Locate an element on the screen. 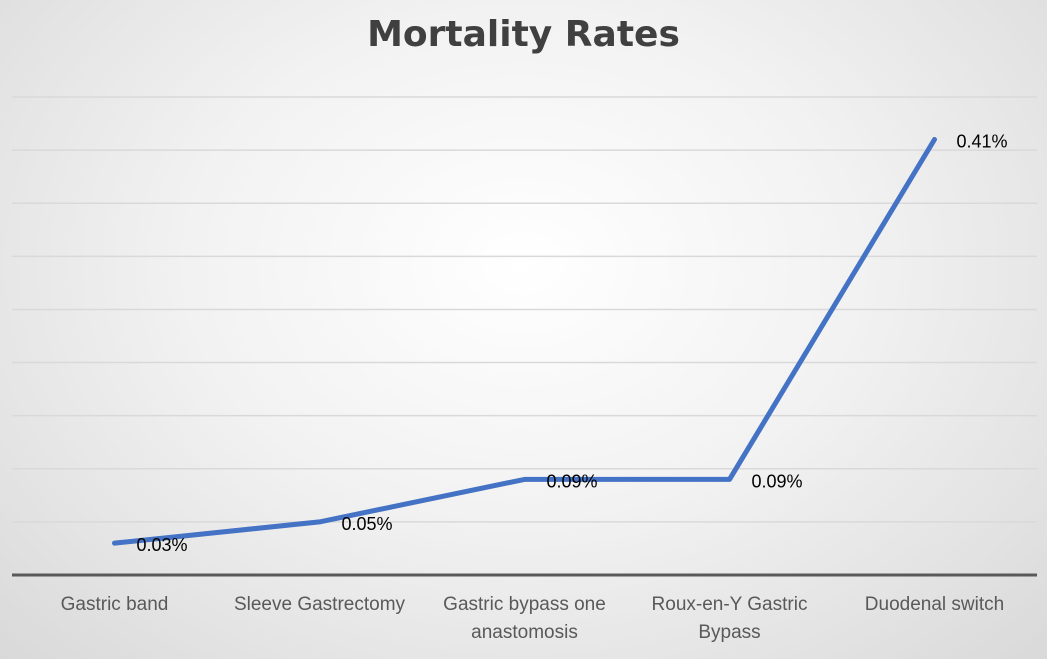  chart-title: Mortality Rates is located at coordinates (523, 34).